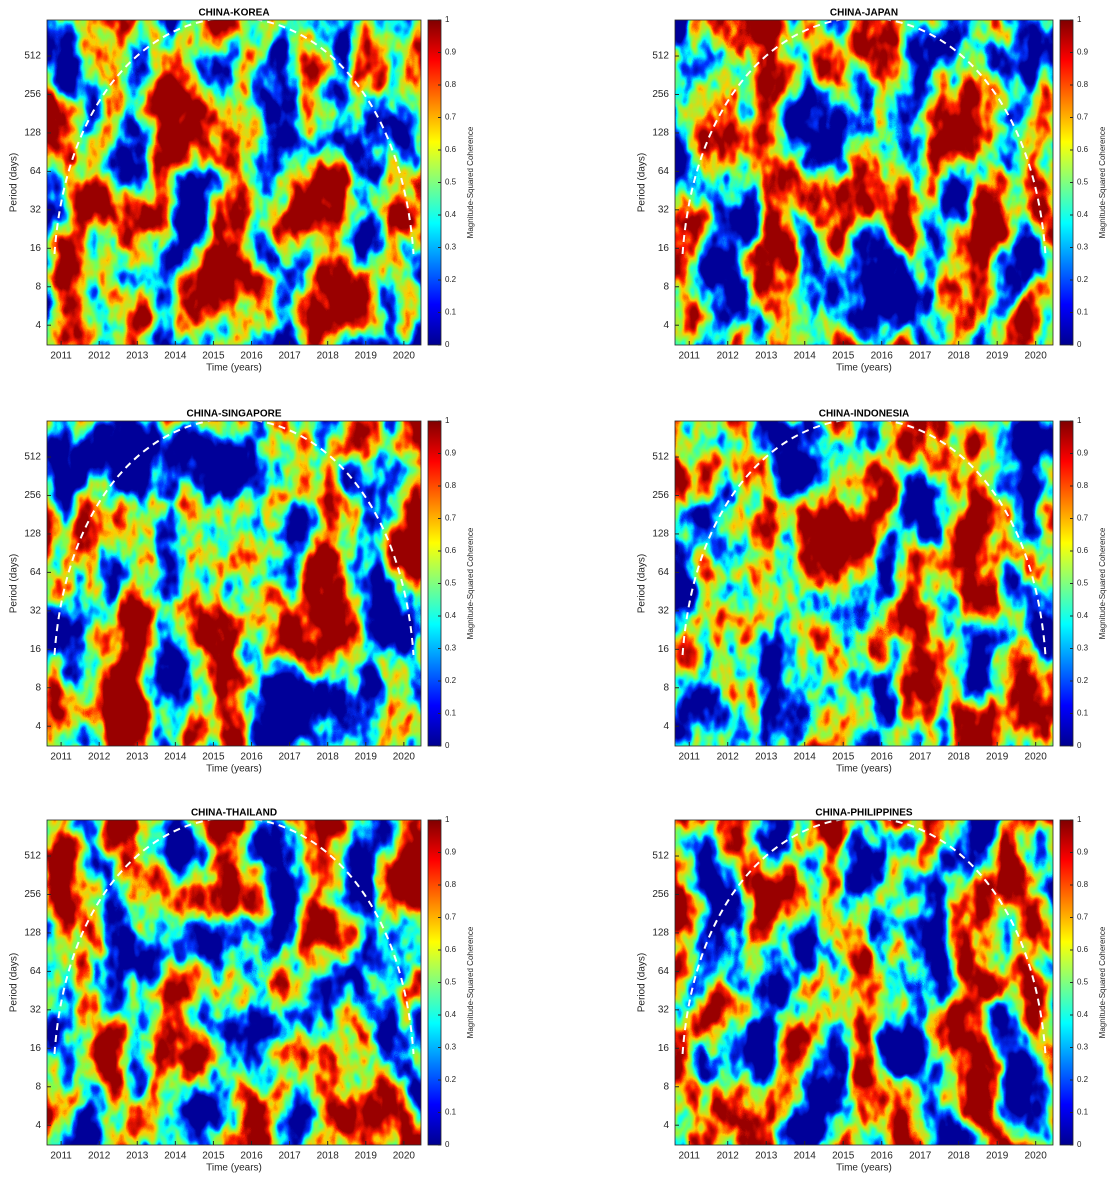  What do you see at coordinates (864, 982) in the screenshot?
I see `coherence-field` at bounding box center [864, 982].